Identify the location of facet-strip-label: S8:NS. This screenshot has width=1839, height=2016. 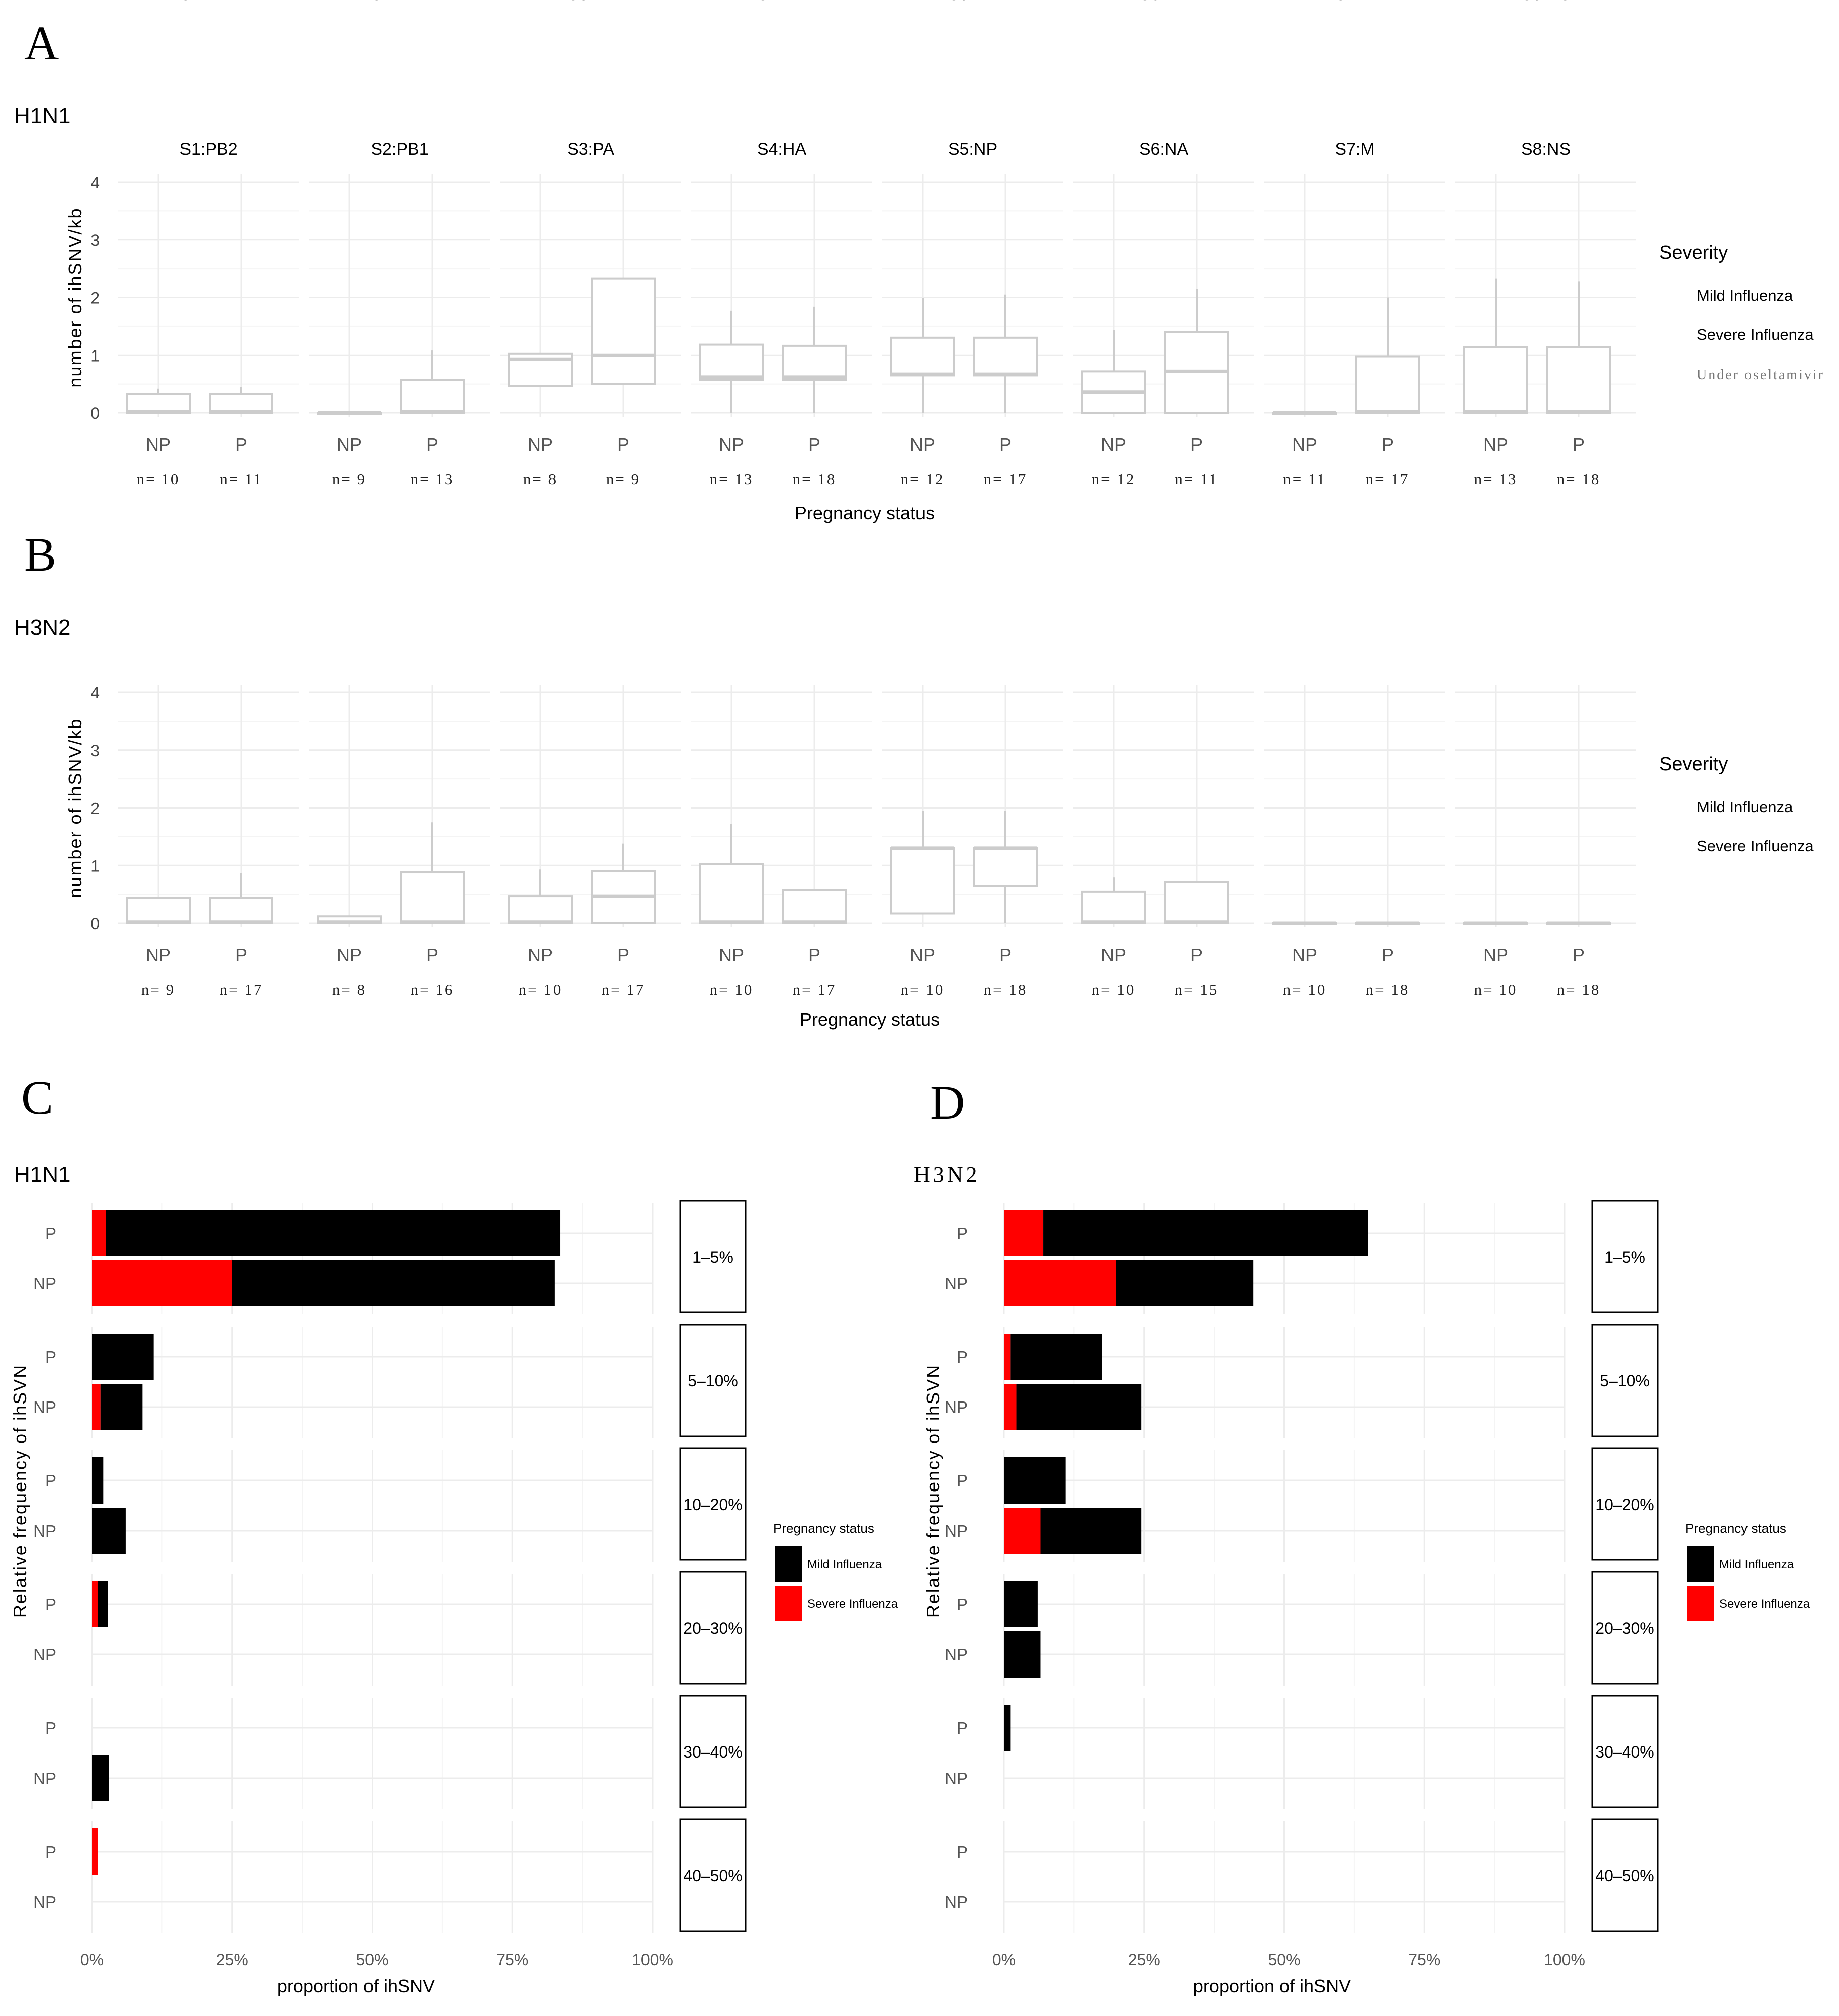
(1546, 2).